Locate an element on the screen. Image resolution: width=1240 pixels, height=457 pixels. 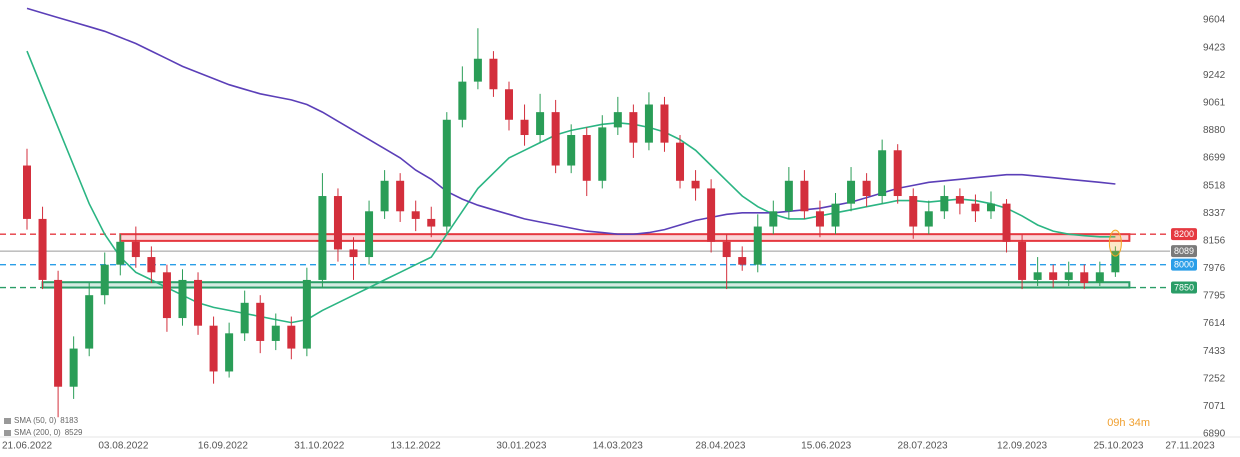
x-tick-label: 28.04.2023 is located at coordinates (720, 446).